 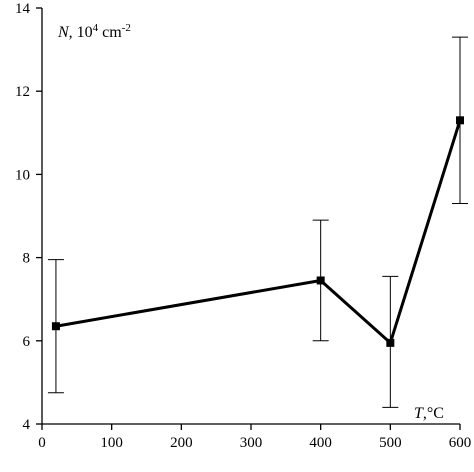 I want to click on x-tick-label: 500, so click(x=390, y=443).